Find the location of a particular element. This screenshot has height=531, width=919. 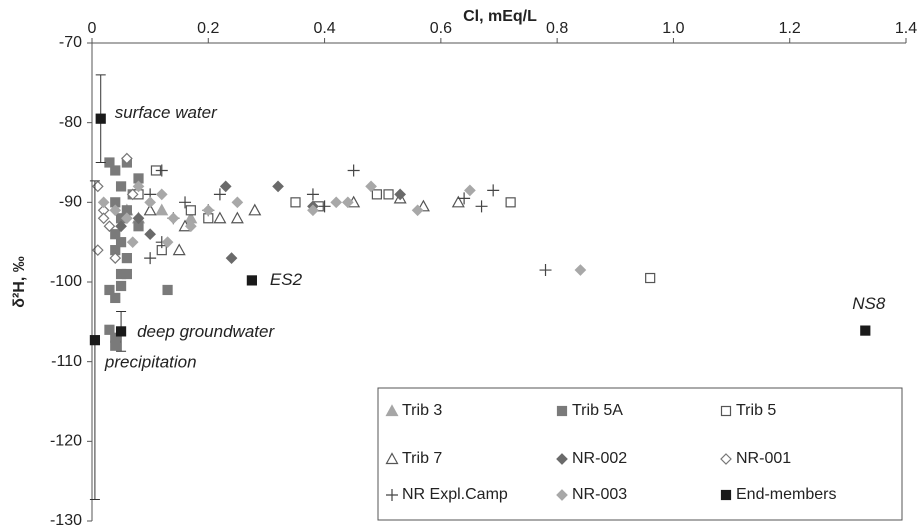

legend-label: NR-002 is located at coordinates (599, 458).